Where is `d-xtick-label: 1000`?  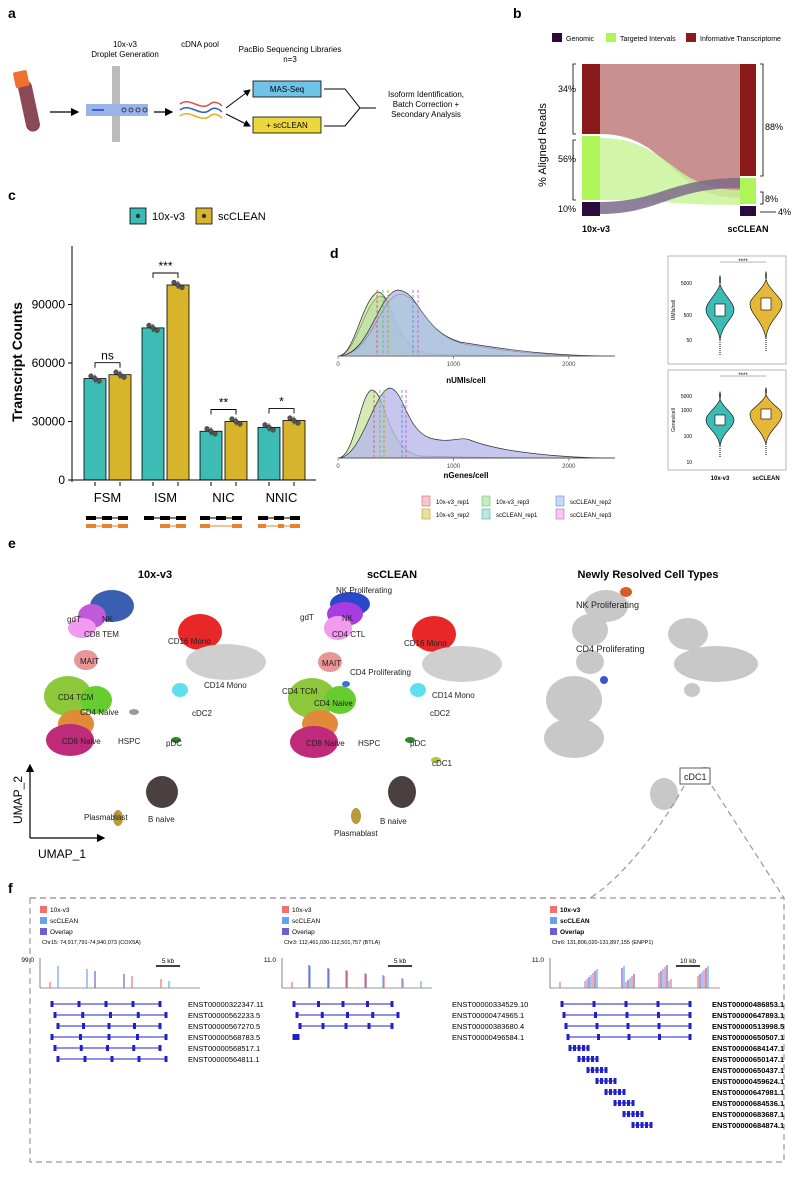 d-xtick-label: 1000 is located at coordinates (454, 467).